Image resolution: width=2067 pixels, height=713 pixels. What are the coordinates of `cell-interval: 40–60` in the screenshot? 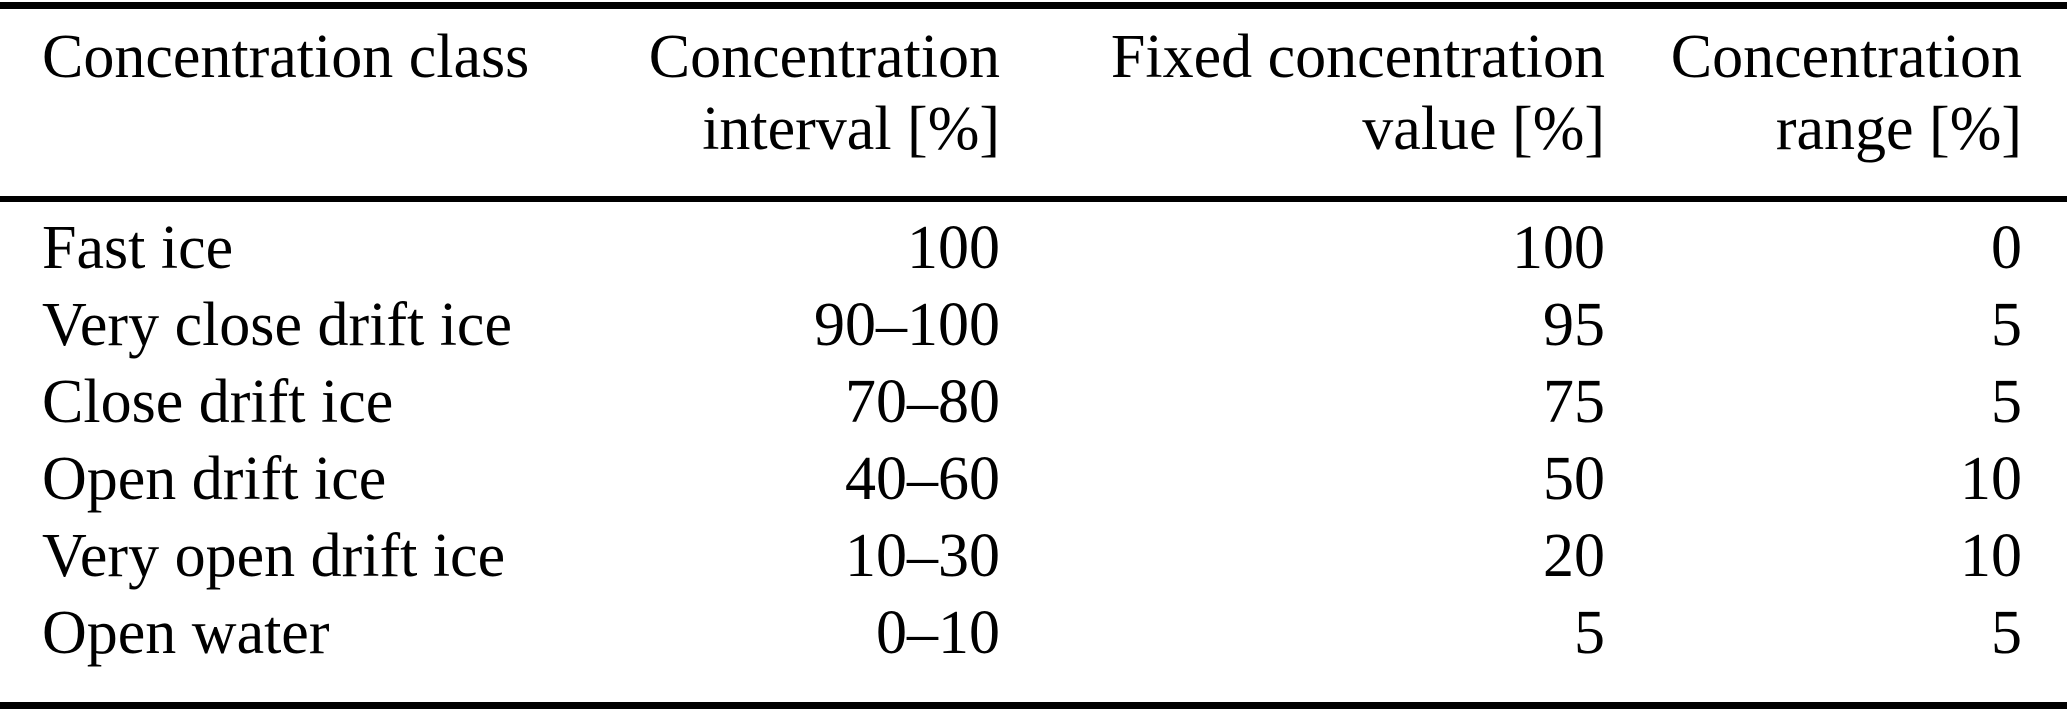 It's located at (922, 479).